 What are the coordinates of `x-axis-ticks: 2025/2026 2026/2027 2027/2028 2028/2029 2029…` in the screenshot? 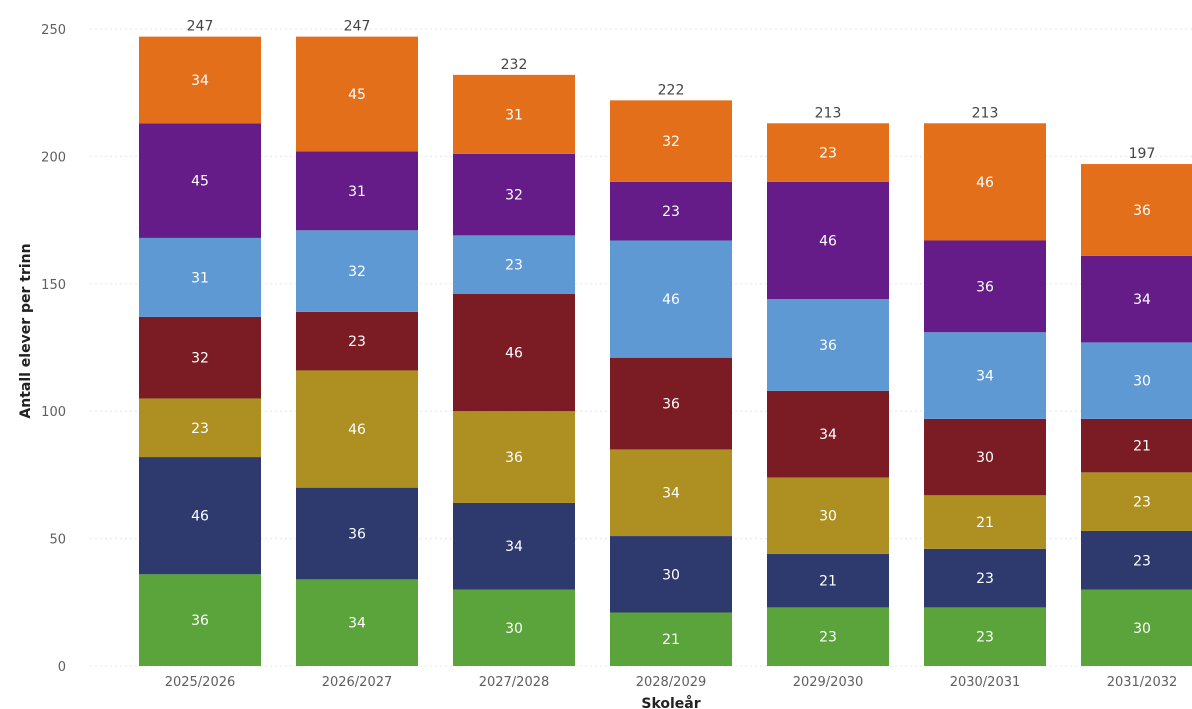 It's located at (671, 682).